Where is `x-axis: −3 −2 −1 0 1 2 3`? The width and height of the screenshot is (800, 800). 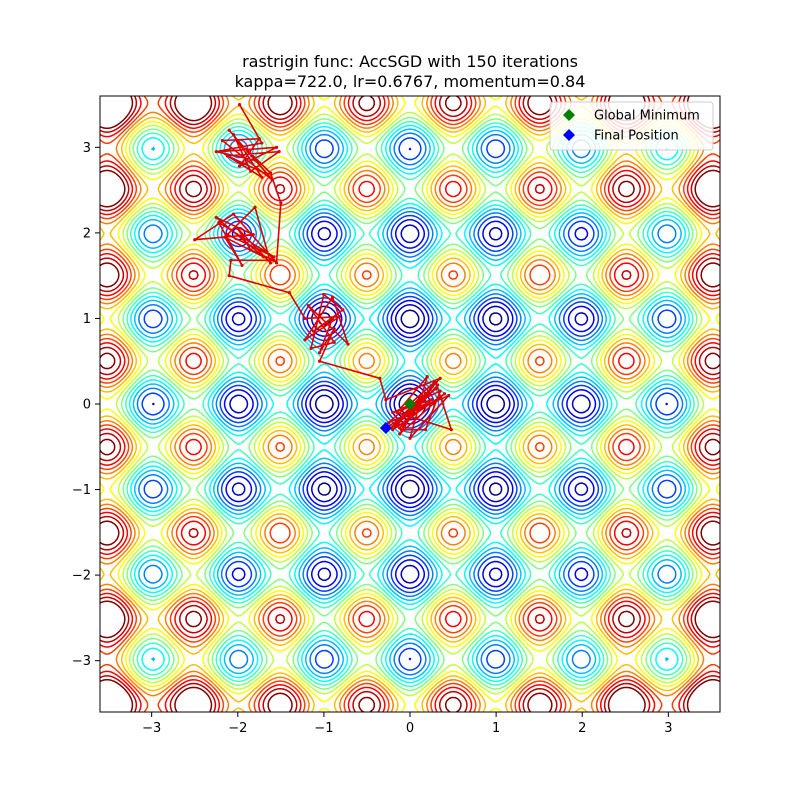
x-axis: −3 −2 −1 0 1 2 3 is located at coordinates (407, 724).